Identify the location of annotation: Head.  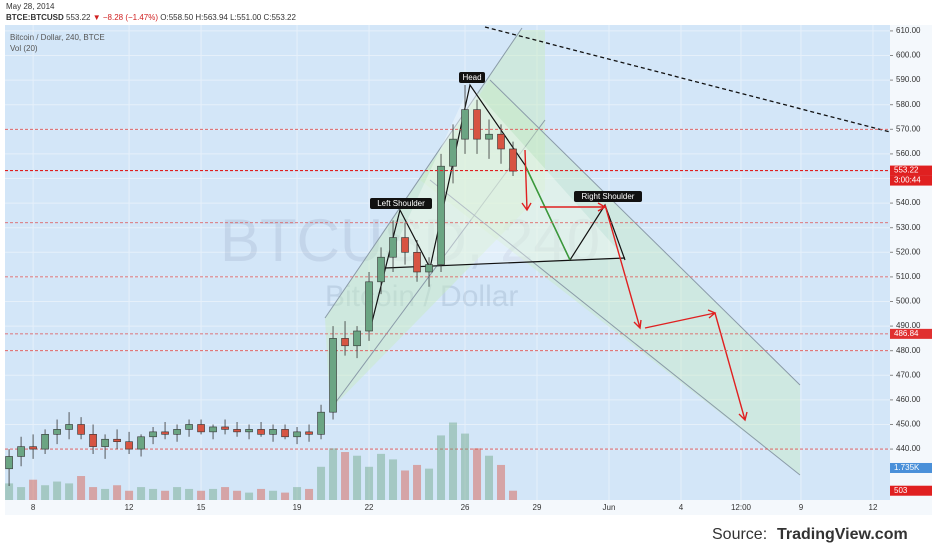
(471, 77).